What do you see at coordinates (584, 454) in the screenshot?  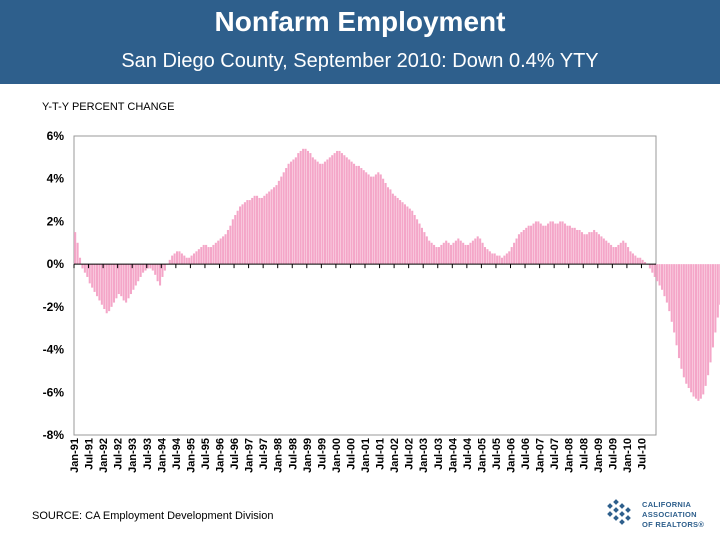 I see `x-tick-label: Jul-08` at bounding box center [584, 454].